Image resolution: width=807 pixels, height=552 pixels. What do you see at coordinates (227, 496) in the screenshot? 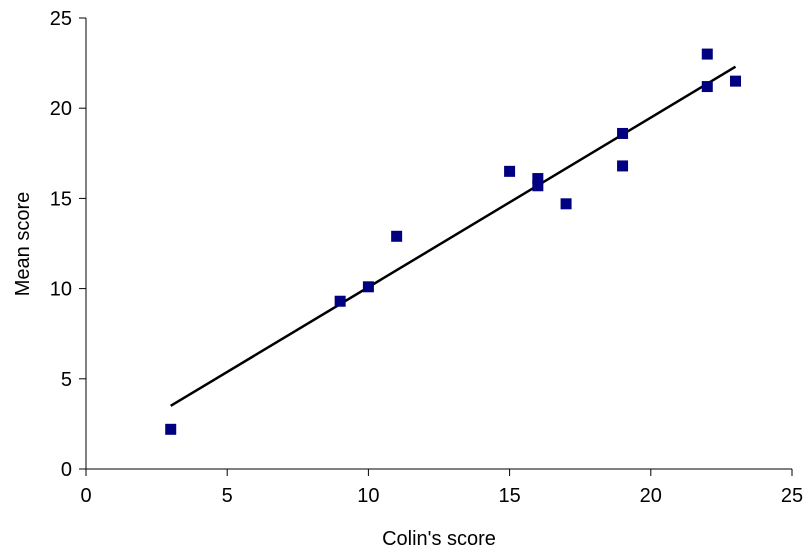
I see `x-tick-label: 5` at bounding box center [227, 496].